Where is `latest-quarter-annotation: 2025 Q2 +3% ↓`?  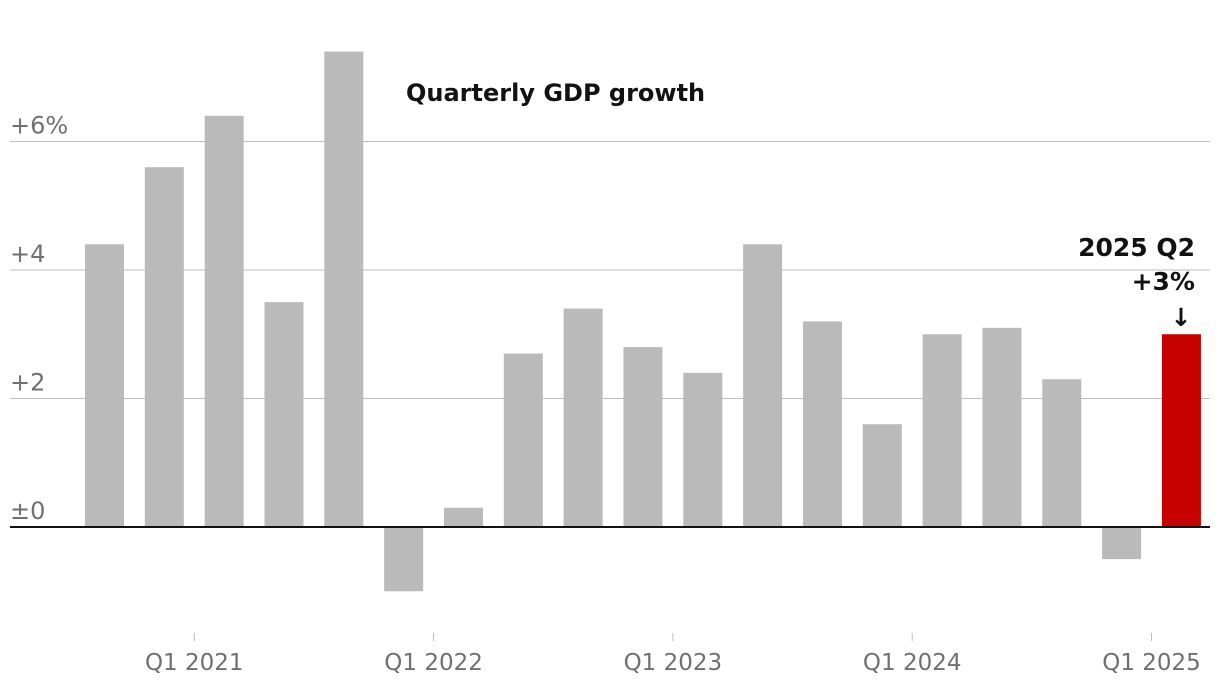 latest-quarter-annotation: 2025 Q2 +3% ↓ is located at coordinates (1136, 282).